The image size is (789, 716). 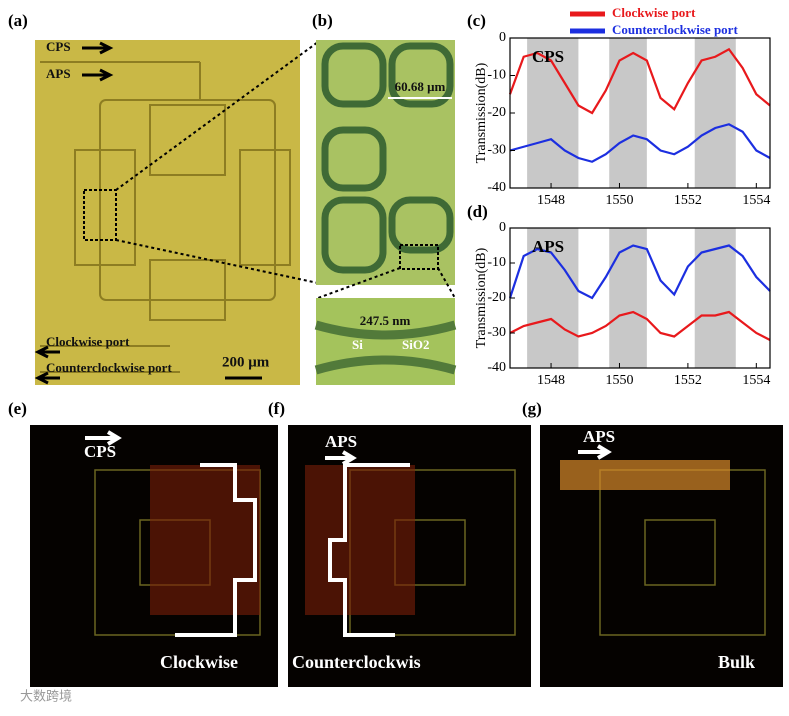 I want to click on dimension-label: 60.68 μm, so click(x=420, y=86).